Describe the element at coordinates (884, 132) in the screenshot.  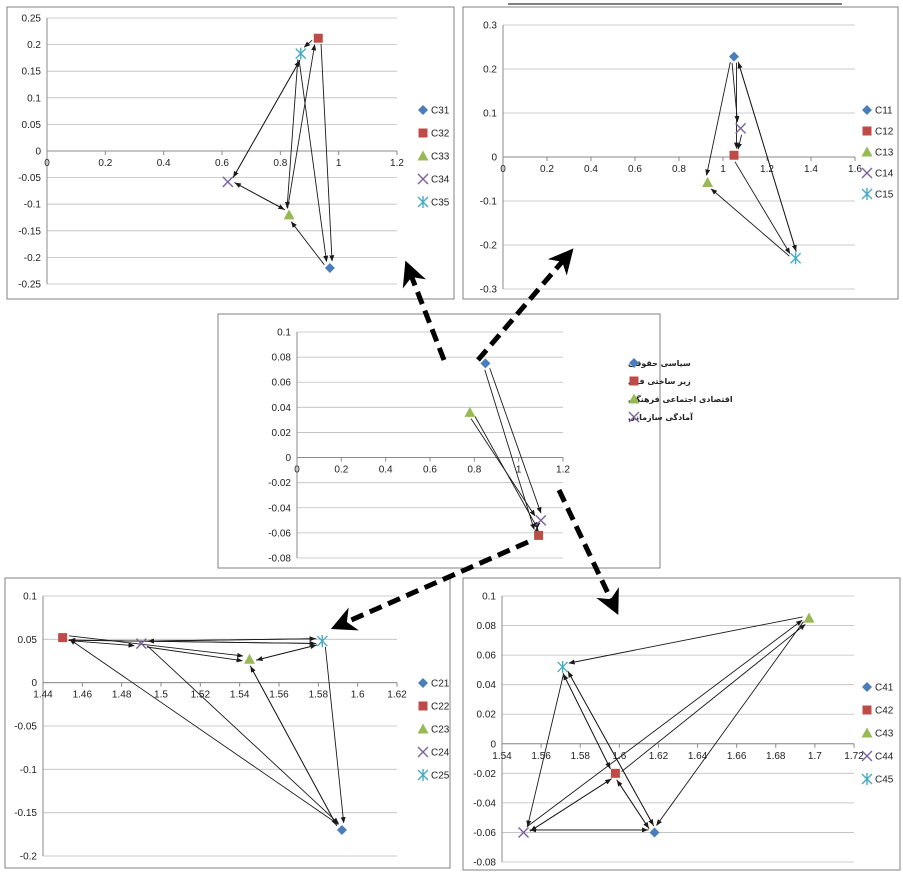
I see `legend-label: C12` at that location.